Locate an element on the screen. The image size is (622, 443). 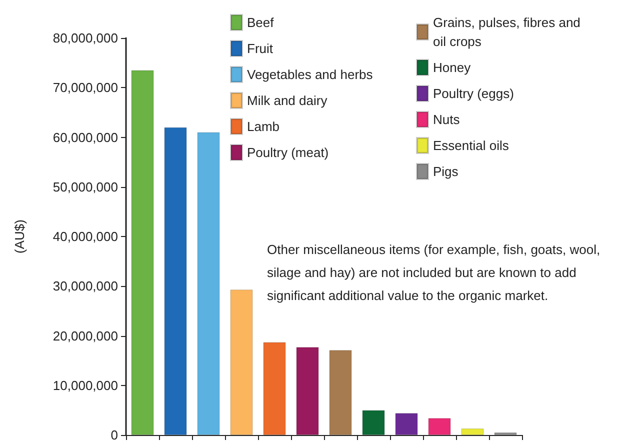
y-axis-title: (AU$) is located at coordinates (19, 237).